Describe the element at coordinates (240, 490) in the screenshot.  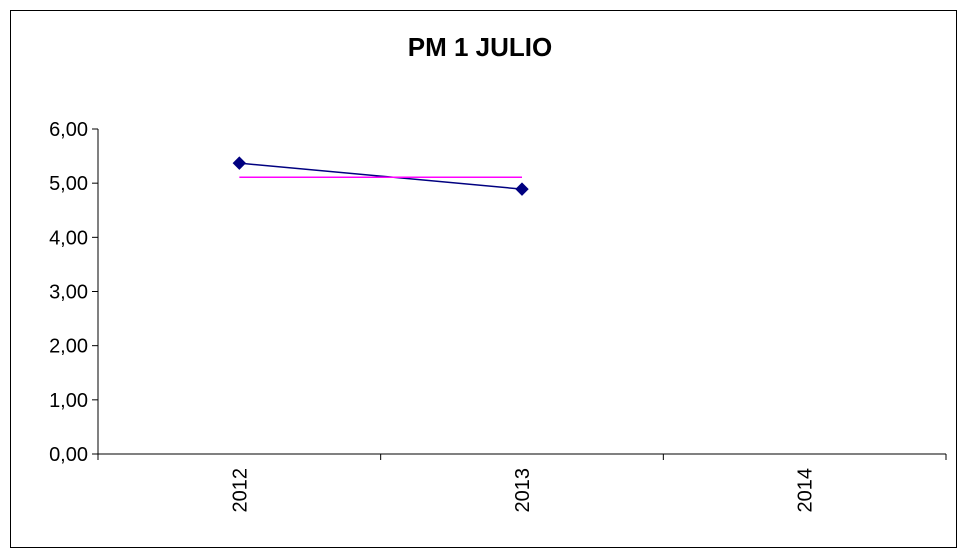
I see `x-tick-label: 2012` at that location.